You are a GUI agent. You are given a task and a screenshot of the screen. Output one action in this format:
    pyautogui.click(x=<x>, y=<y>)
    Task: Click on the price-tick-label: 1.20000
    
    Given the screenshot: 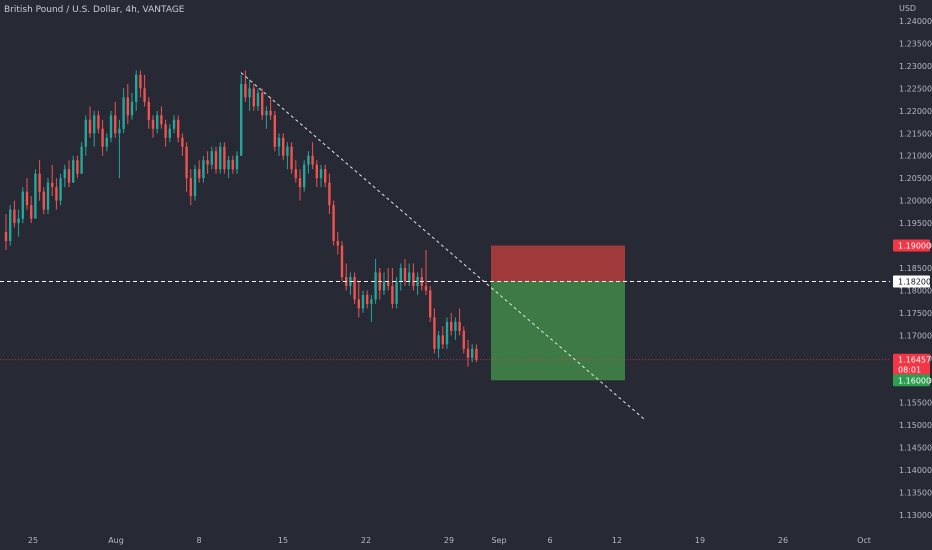 What is the action you would take?
    pyautogui.click(x=915, y=201)
    